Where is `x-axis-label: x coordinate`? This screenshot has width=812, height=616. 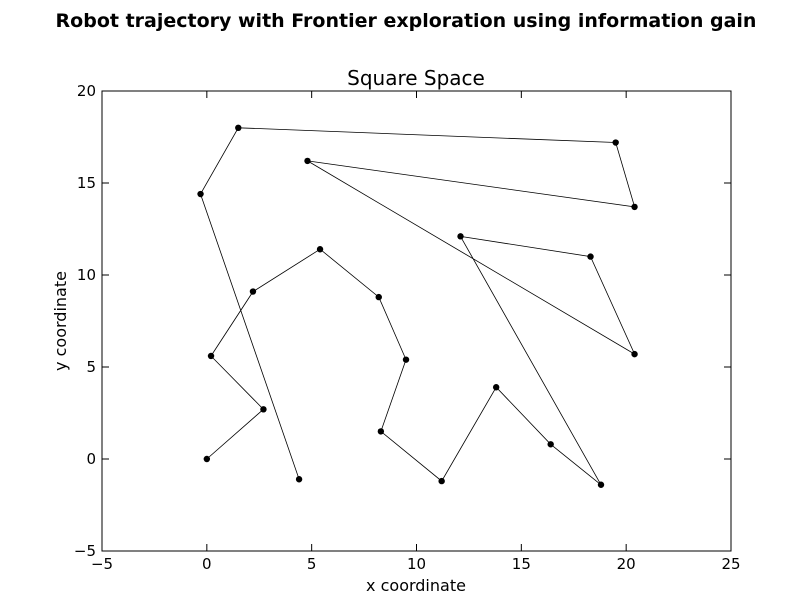 x-axis-label: x coordinate is located at coordinates (416, 585).